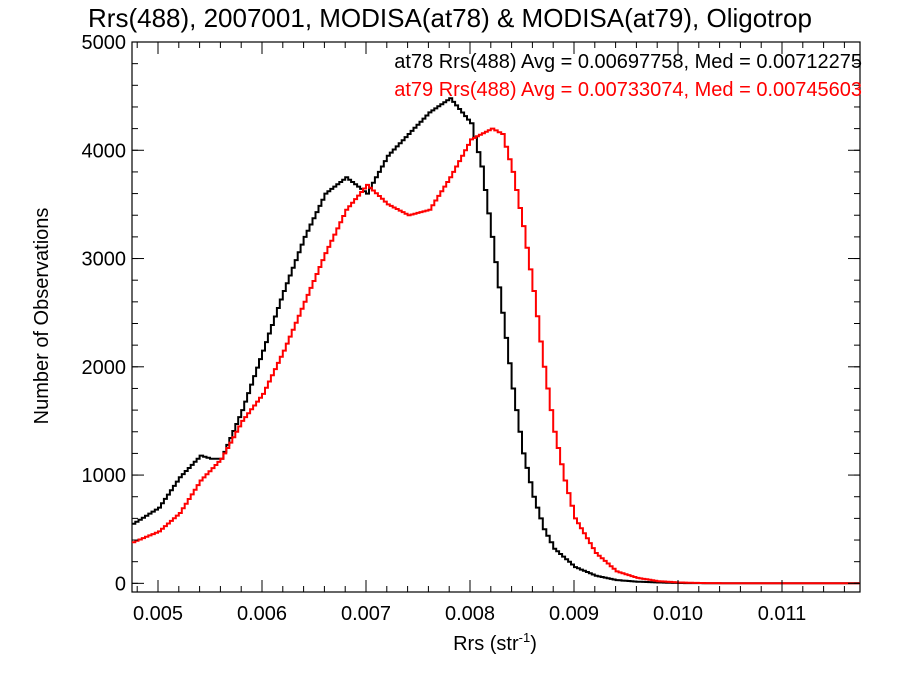 This screenshot has height=675, width=900. What do you see at coordinates (120, 584) in the screenshot?
I see `y-tick-label: 0` at bounding box center [120, 584].